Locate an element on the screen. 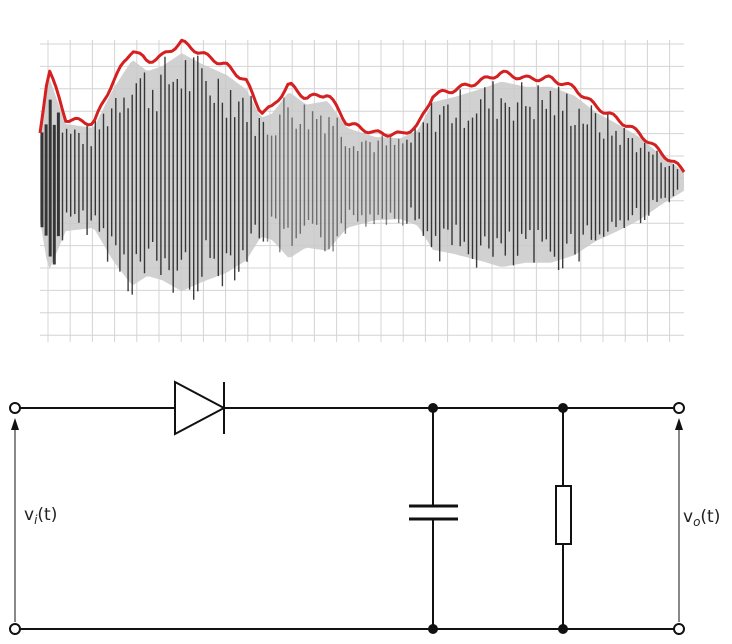 This screenshot has height=644, width=732. resistor-body is located at coordinates (563, 515).